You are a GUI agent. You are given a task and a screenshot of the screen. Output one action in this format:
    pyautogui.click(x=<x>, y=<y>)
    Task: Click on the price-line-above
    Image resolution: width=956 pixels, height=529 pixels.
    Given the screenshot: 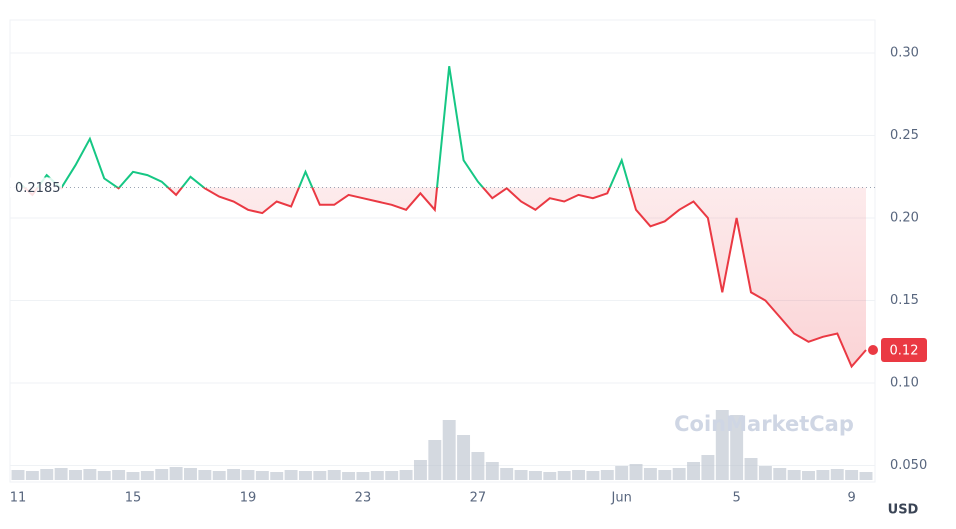 What is the action you would take?
    pyautogui.click(x=324, y=127)
    